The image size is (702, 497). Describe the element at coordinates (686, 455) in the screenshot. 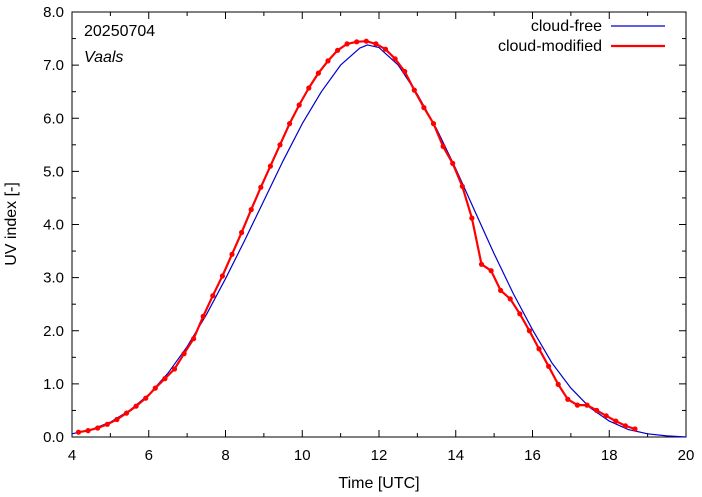

I see `x-tick-label: 20` at that location.